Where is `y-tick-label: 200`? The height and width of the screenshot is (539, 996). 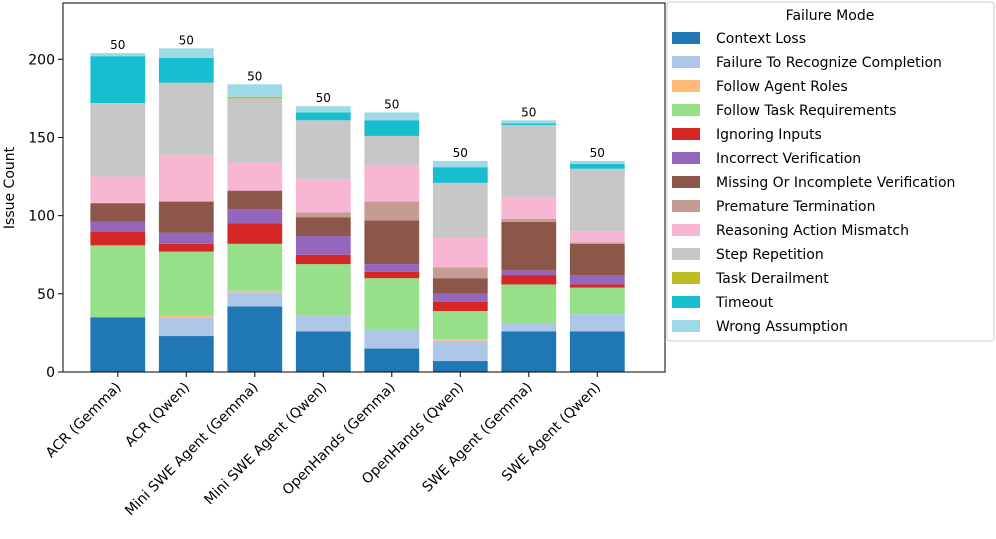 y-tick-label: 200 is located at coordinates (41, 60).